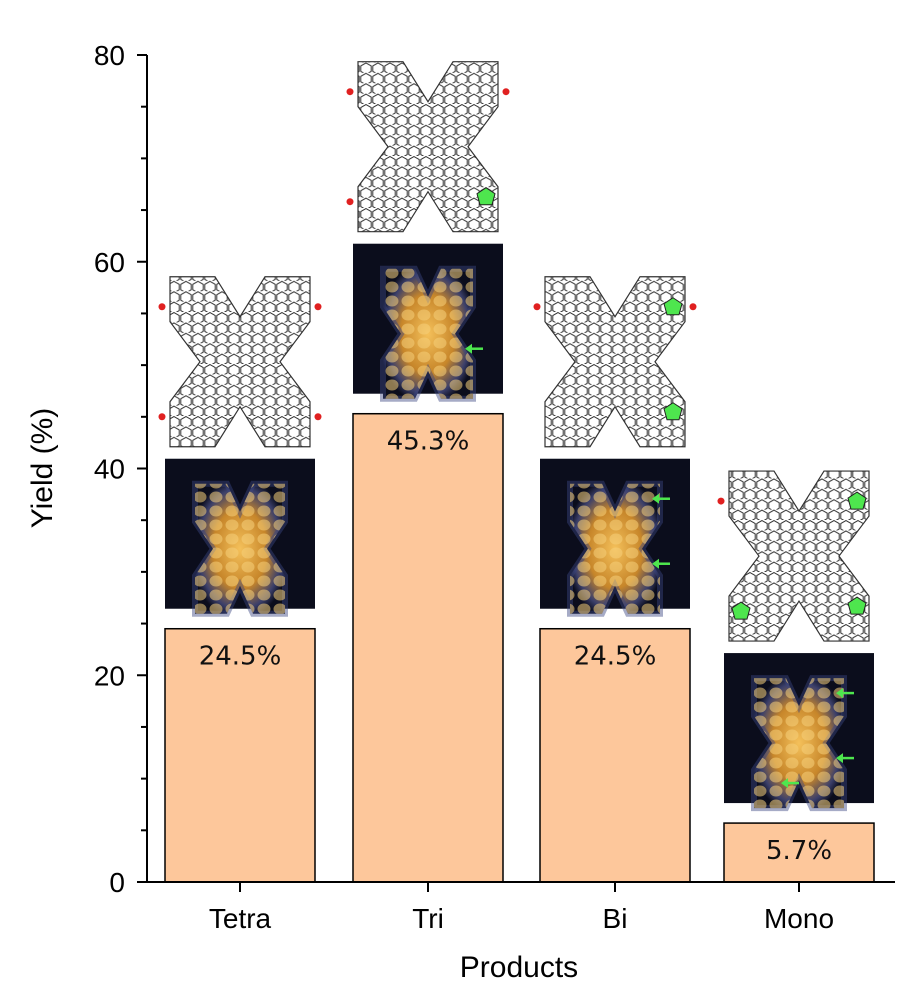 The image size is (921, 989). What do you see at coordinates (428, 647) in the screenshot?
I see `bar-tri` at bounding box center [428, 647].